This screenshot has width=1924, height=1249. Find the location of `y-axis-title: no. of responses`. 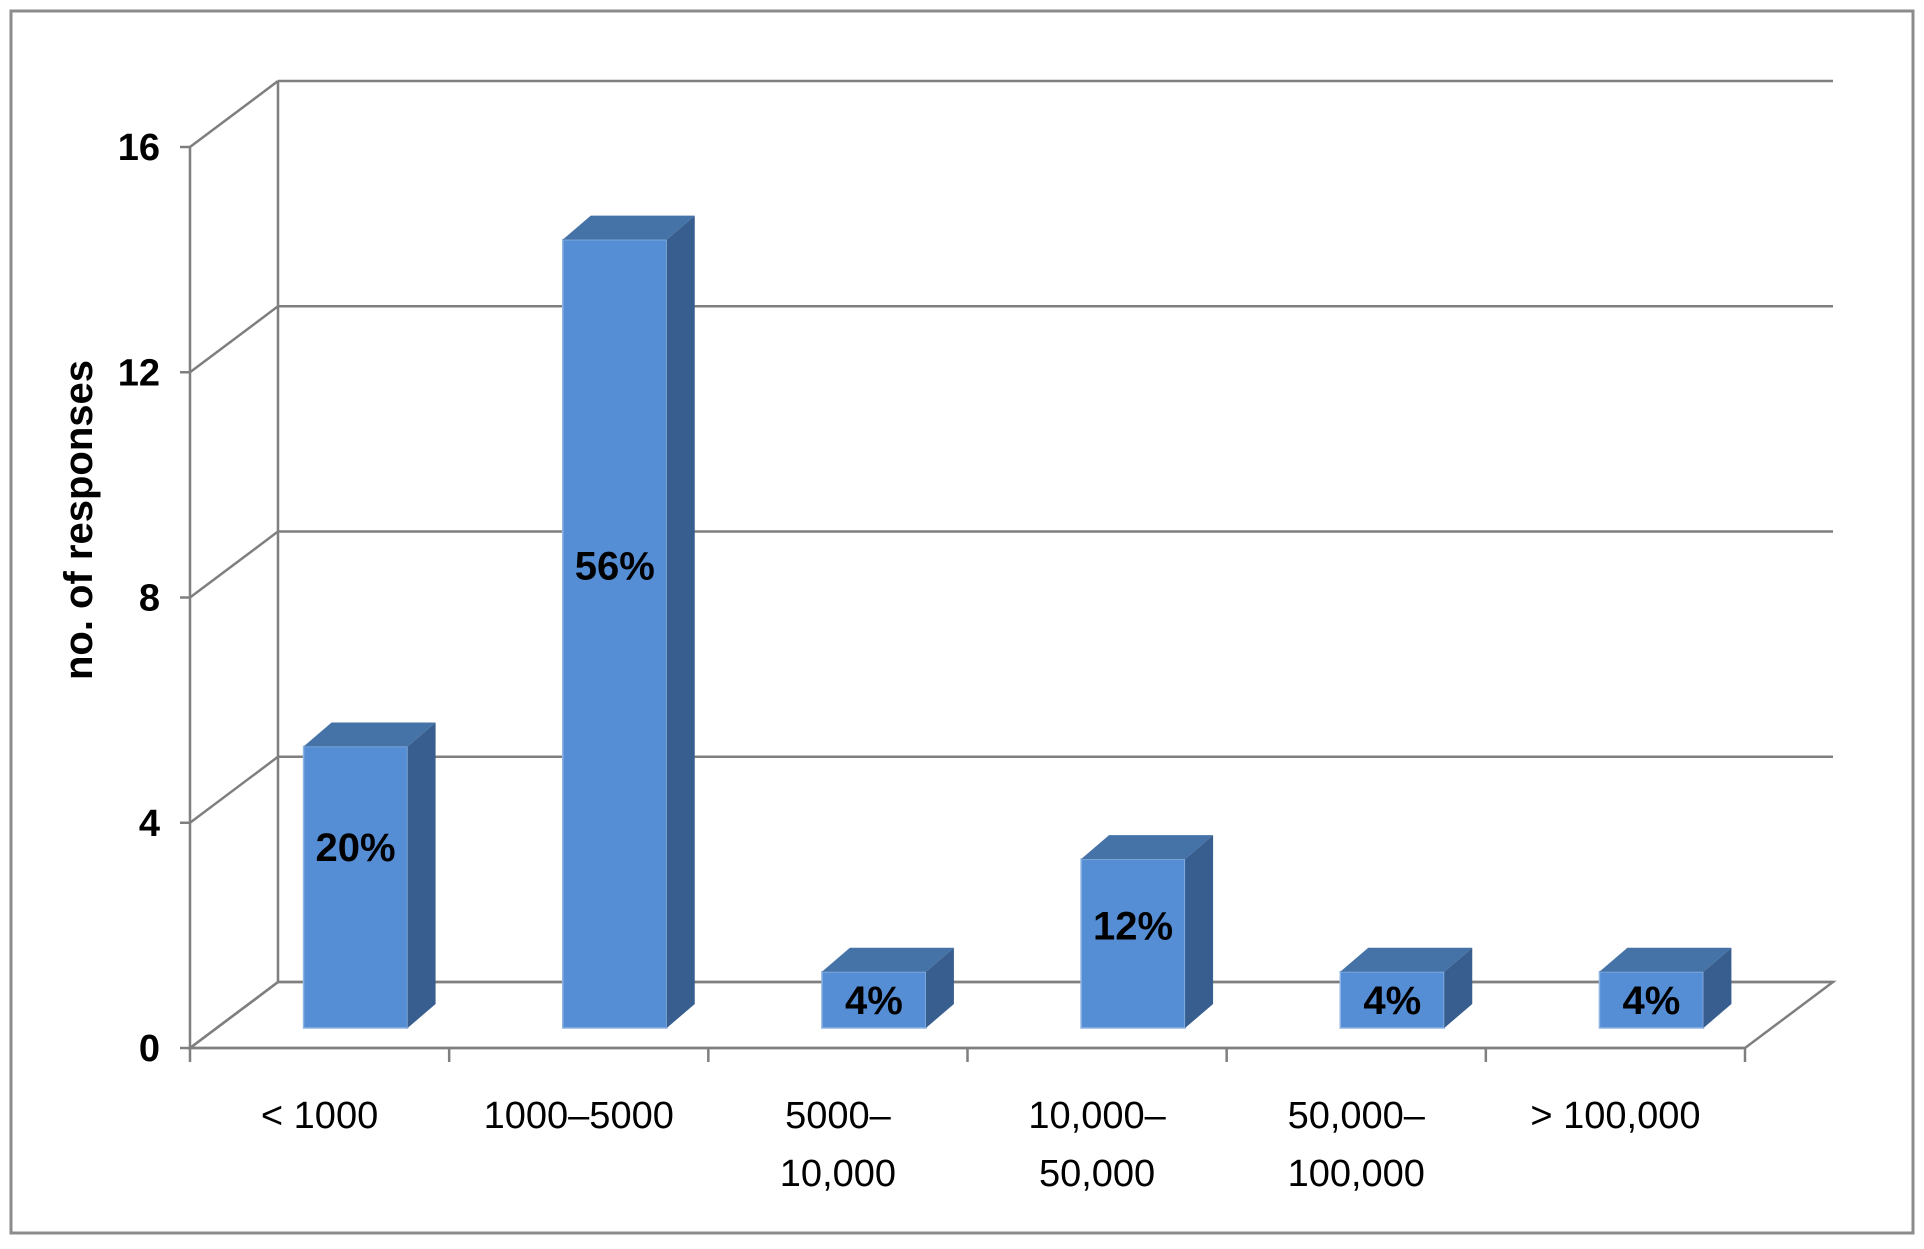

y-axis-title: no. of responses is located at coordinates (79, 520).